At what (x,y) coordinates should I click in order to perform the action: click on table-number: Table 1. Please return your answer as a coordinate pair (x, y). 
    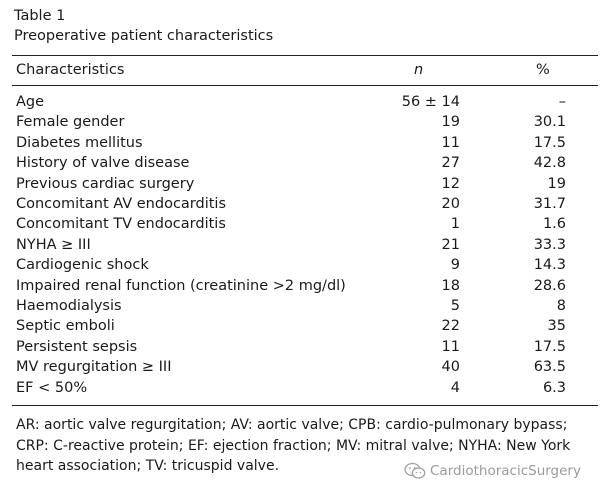
    Looking at the image, I should click on (40, 16).